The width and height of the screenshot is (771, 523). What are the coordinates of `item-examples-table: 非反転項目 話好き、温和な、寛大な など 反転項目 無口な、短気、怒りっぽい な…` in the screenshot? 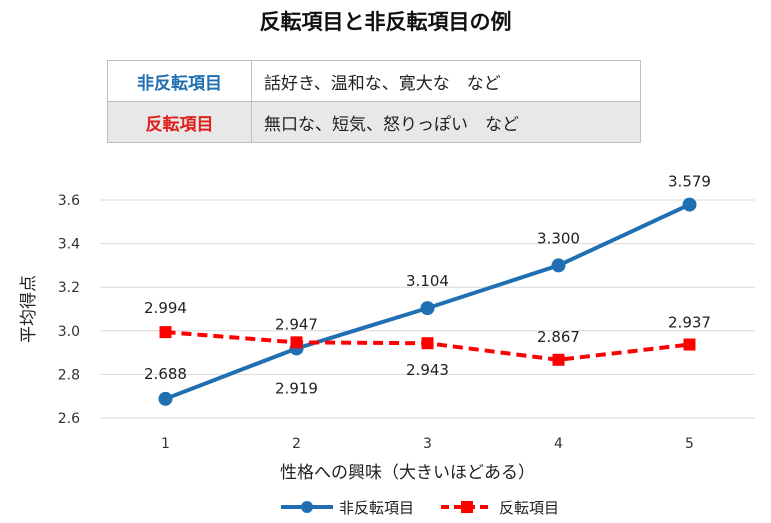 It's located at (374, 101).